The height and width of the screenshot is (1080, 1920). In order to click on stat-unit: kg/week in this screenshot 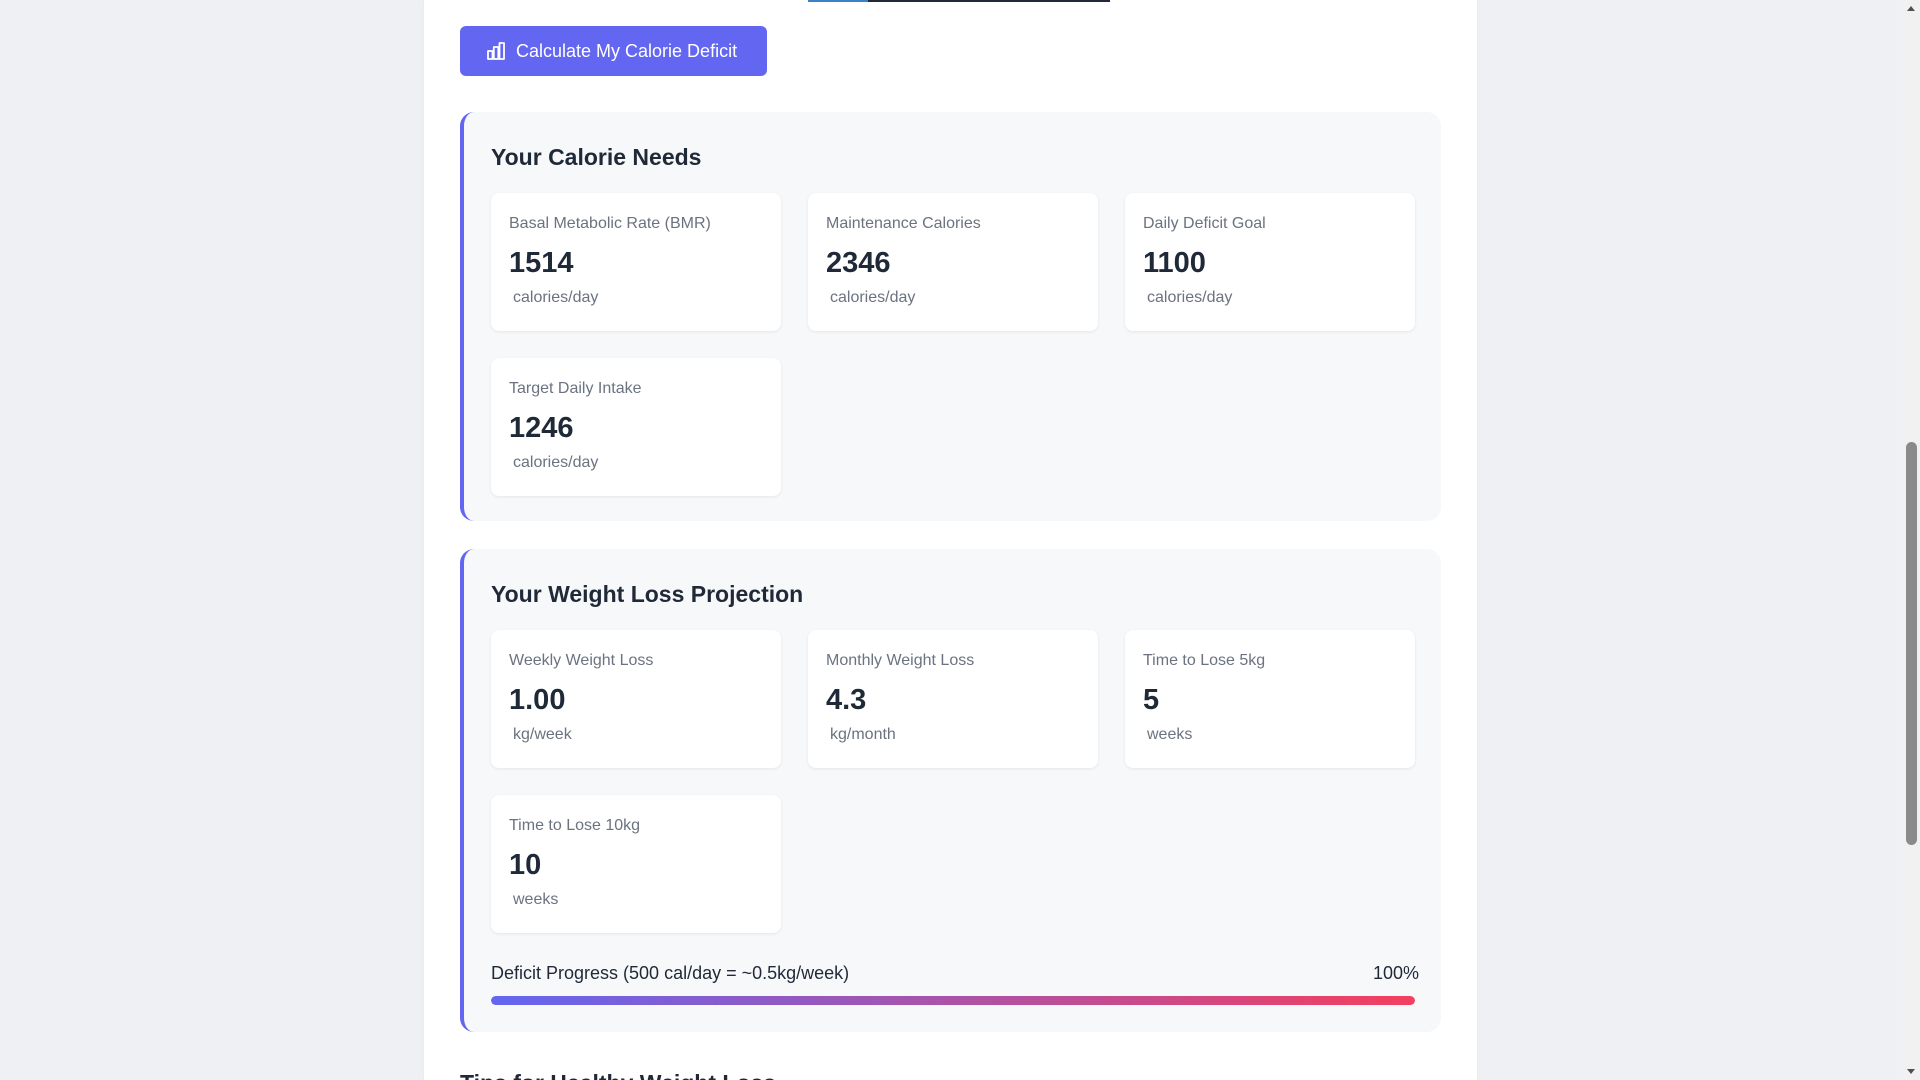, I will do `click(542, 734)`.